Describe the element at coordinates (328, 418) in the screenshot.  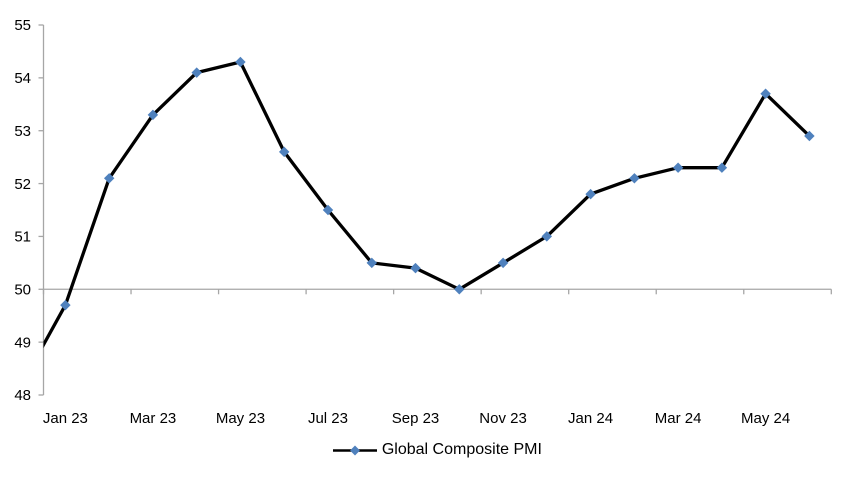
I see `x-tick-label: Jul 23` at that location.